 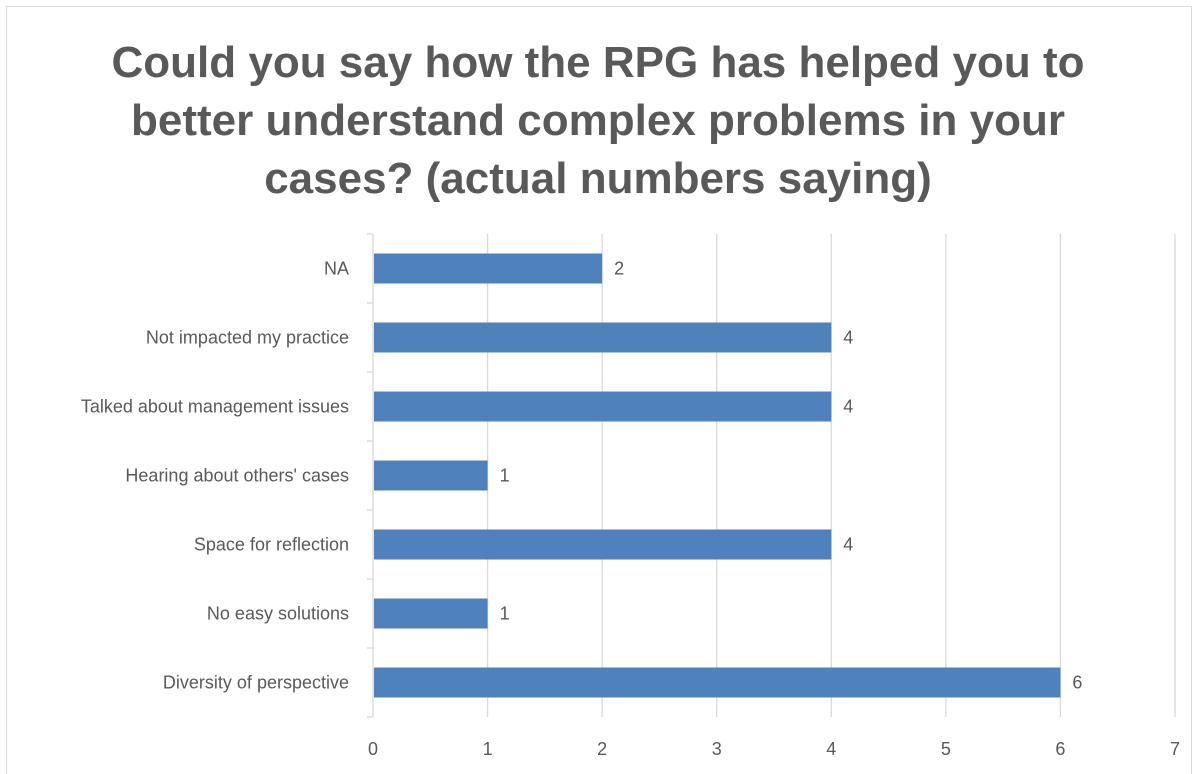 I want to click on value-axis-ticks: 0 1 2 3 4 5 6 7, so click(x=774, y=749).